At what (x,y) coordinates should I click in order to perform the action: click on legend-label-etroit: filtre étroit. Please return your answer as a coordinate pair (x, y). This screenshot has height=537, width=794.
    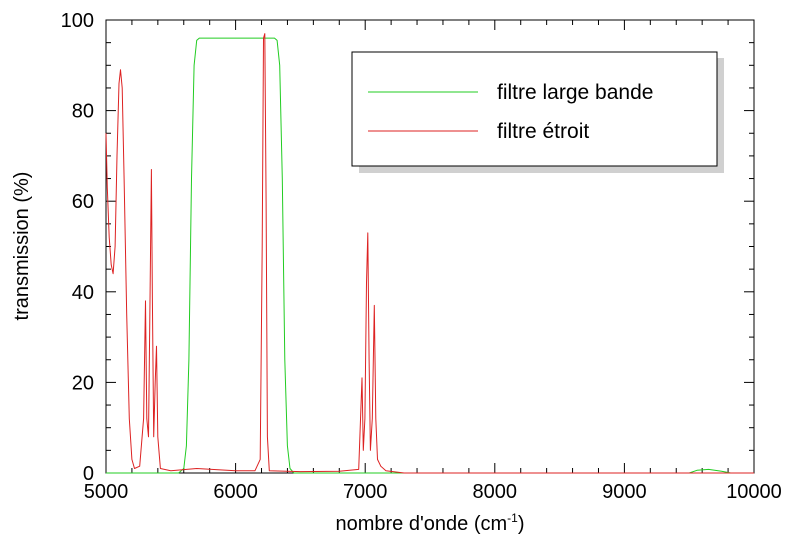
    Looking at the image, I should click on (543, 131).